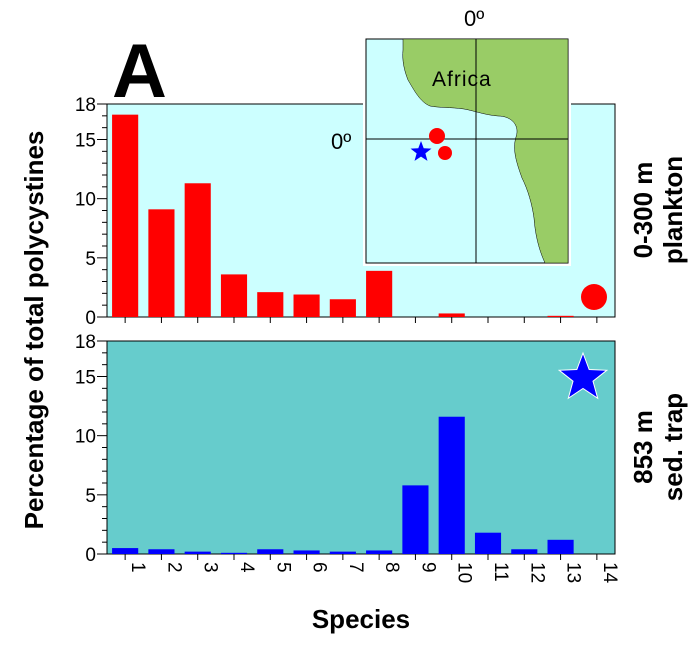 The width and height of the screenshot is (690, 653). What do you see at coordinates (485, 151) in the screenshot?
I see `africa-landmass` at bounding box center [485, 151].